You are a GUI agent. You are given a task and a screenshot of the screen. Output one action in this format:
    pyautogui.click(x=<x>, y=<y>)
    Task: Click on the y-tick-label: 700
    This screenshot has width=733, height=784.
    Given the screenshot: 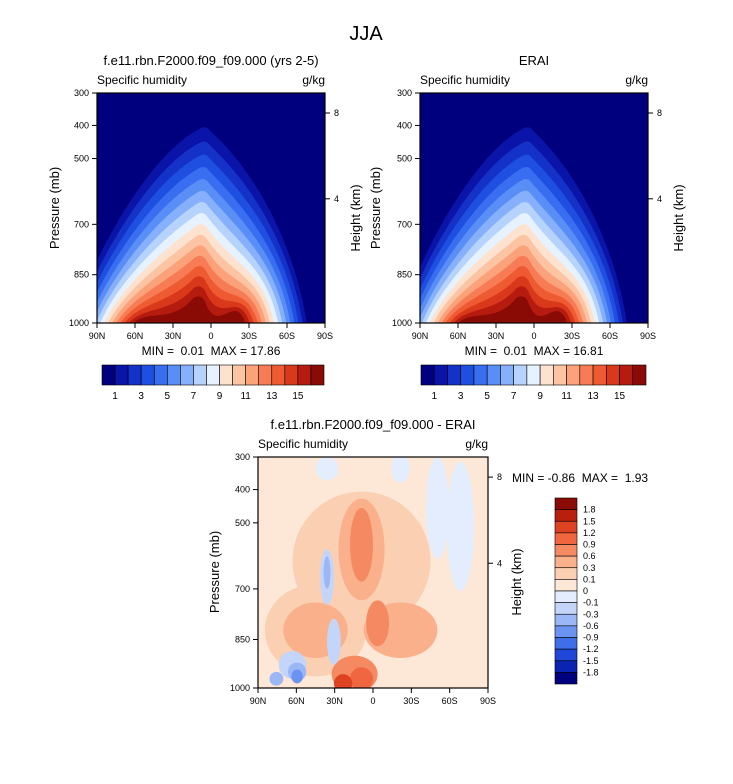 What is the action you would take?
    pyautogui.click(x=242, y=589)
    